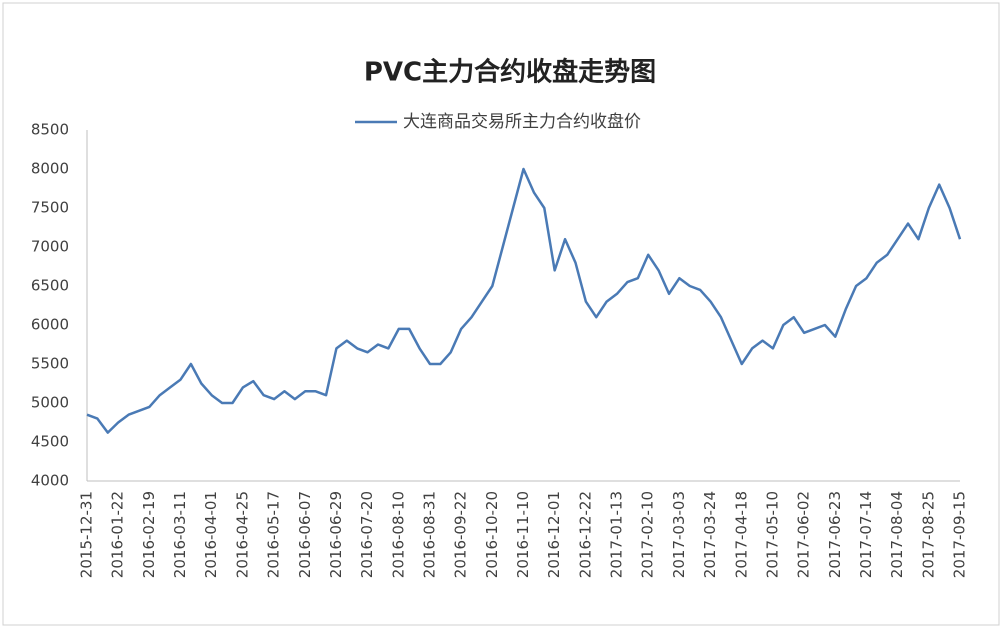  I want to click on x-tick-label: 2016-08-31, so click(429, 534).